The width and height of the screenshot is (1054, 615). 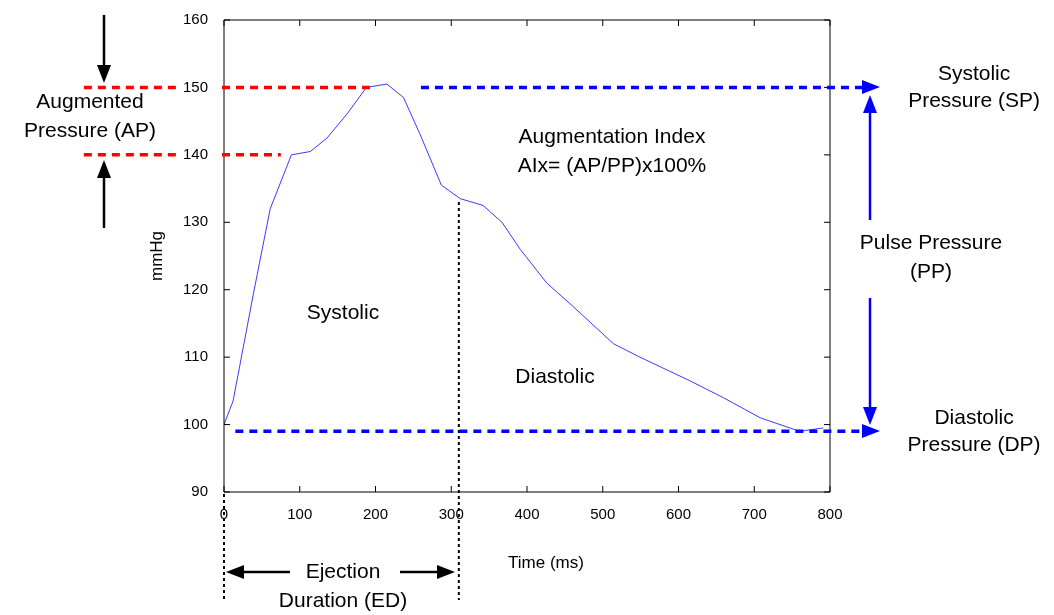 I want to click on x-tick-label: 500, so click(x=603, y=514).